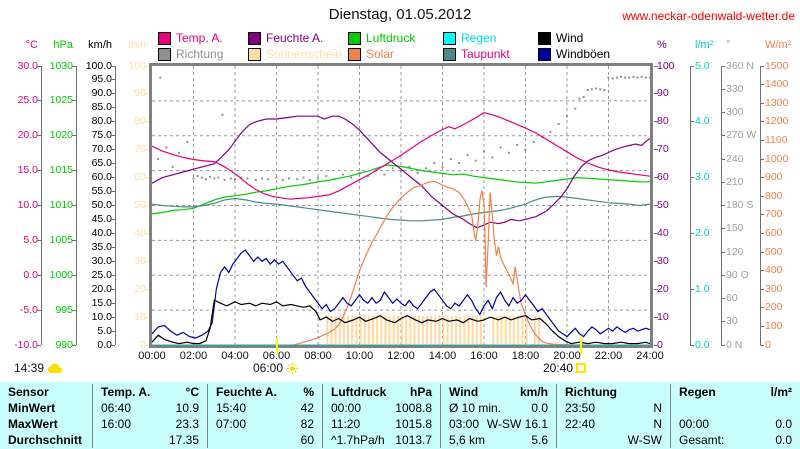 The width and height of the screenshot is (800, 449). Describe the element at coordinates (276, 346) in the screenshot. I see `sunrise-tick-marker` at that location.